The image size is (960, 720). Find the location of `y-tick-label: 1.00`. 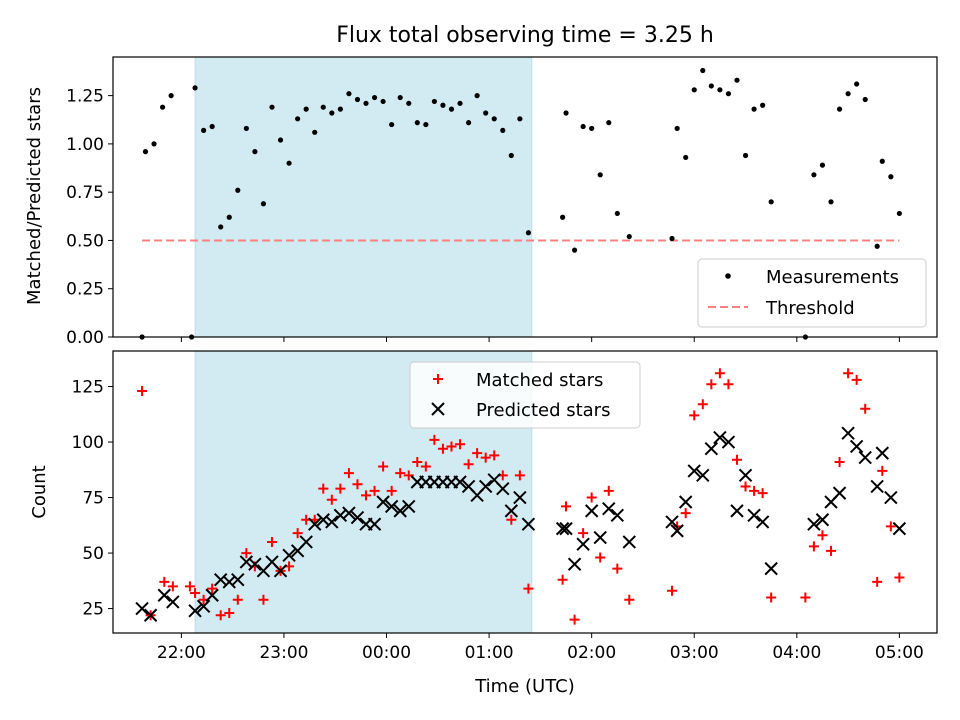

y-tick-label: 1.00 is located at coordinates (85, 145).